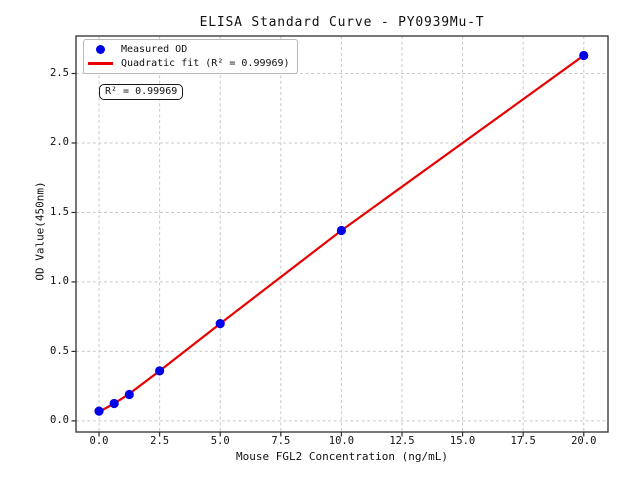 The width and height of the screenshot is (640, 480). Describe the element at coordinates (205, 64) in the screenshot. I see `legend-label-quadratic-fit: Quadratic fit (R² = 0.99969)` at that location.